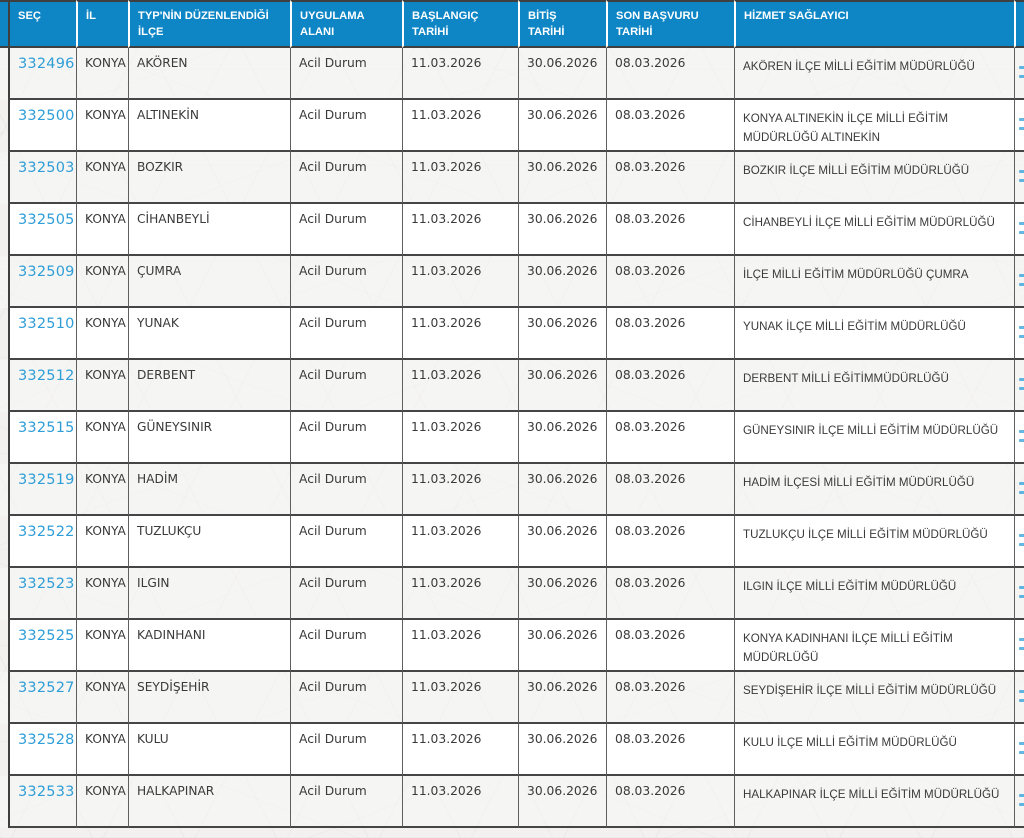  What do you see at coordinates (46, 376) in the screenshot?
I see `typ-id-link: 332512` at bounding box center [46, 376].